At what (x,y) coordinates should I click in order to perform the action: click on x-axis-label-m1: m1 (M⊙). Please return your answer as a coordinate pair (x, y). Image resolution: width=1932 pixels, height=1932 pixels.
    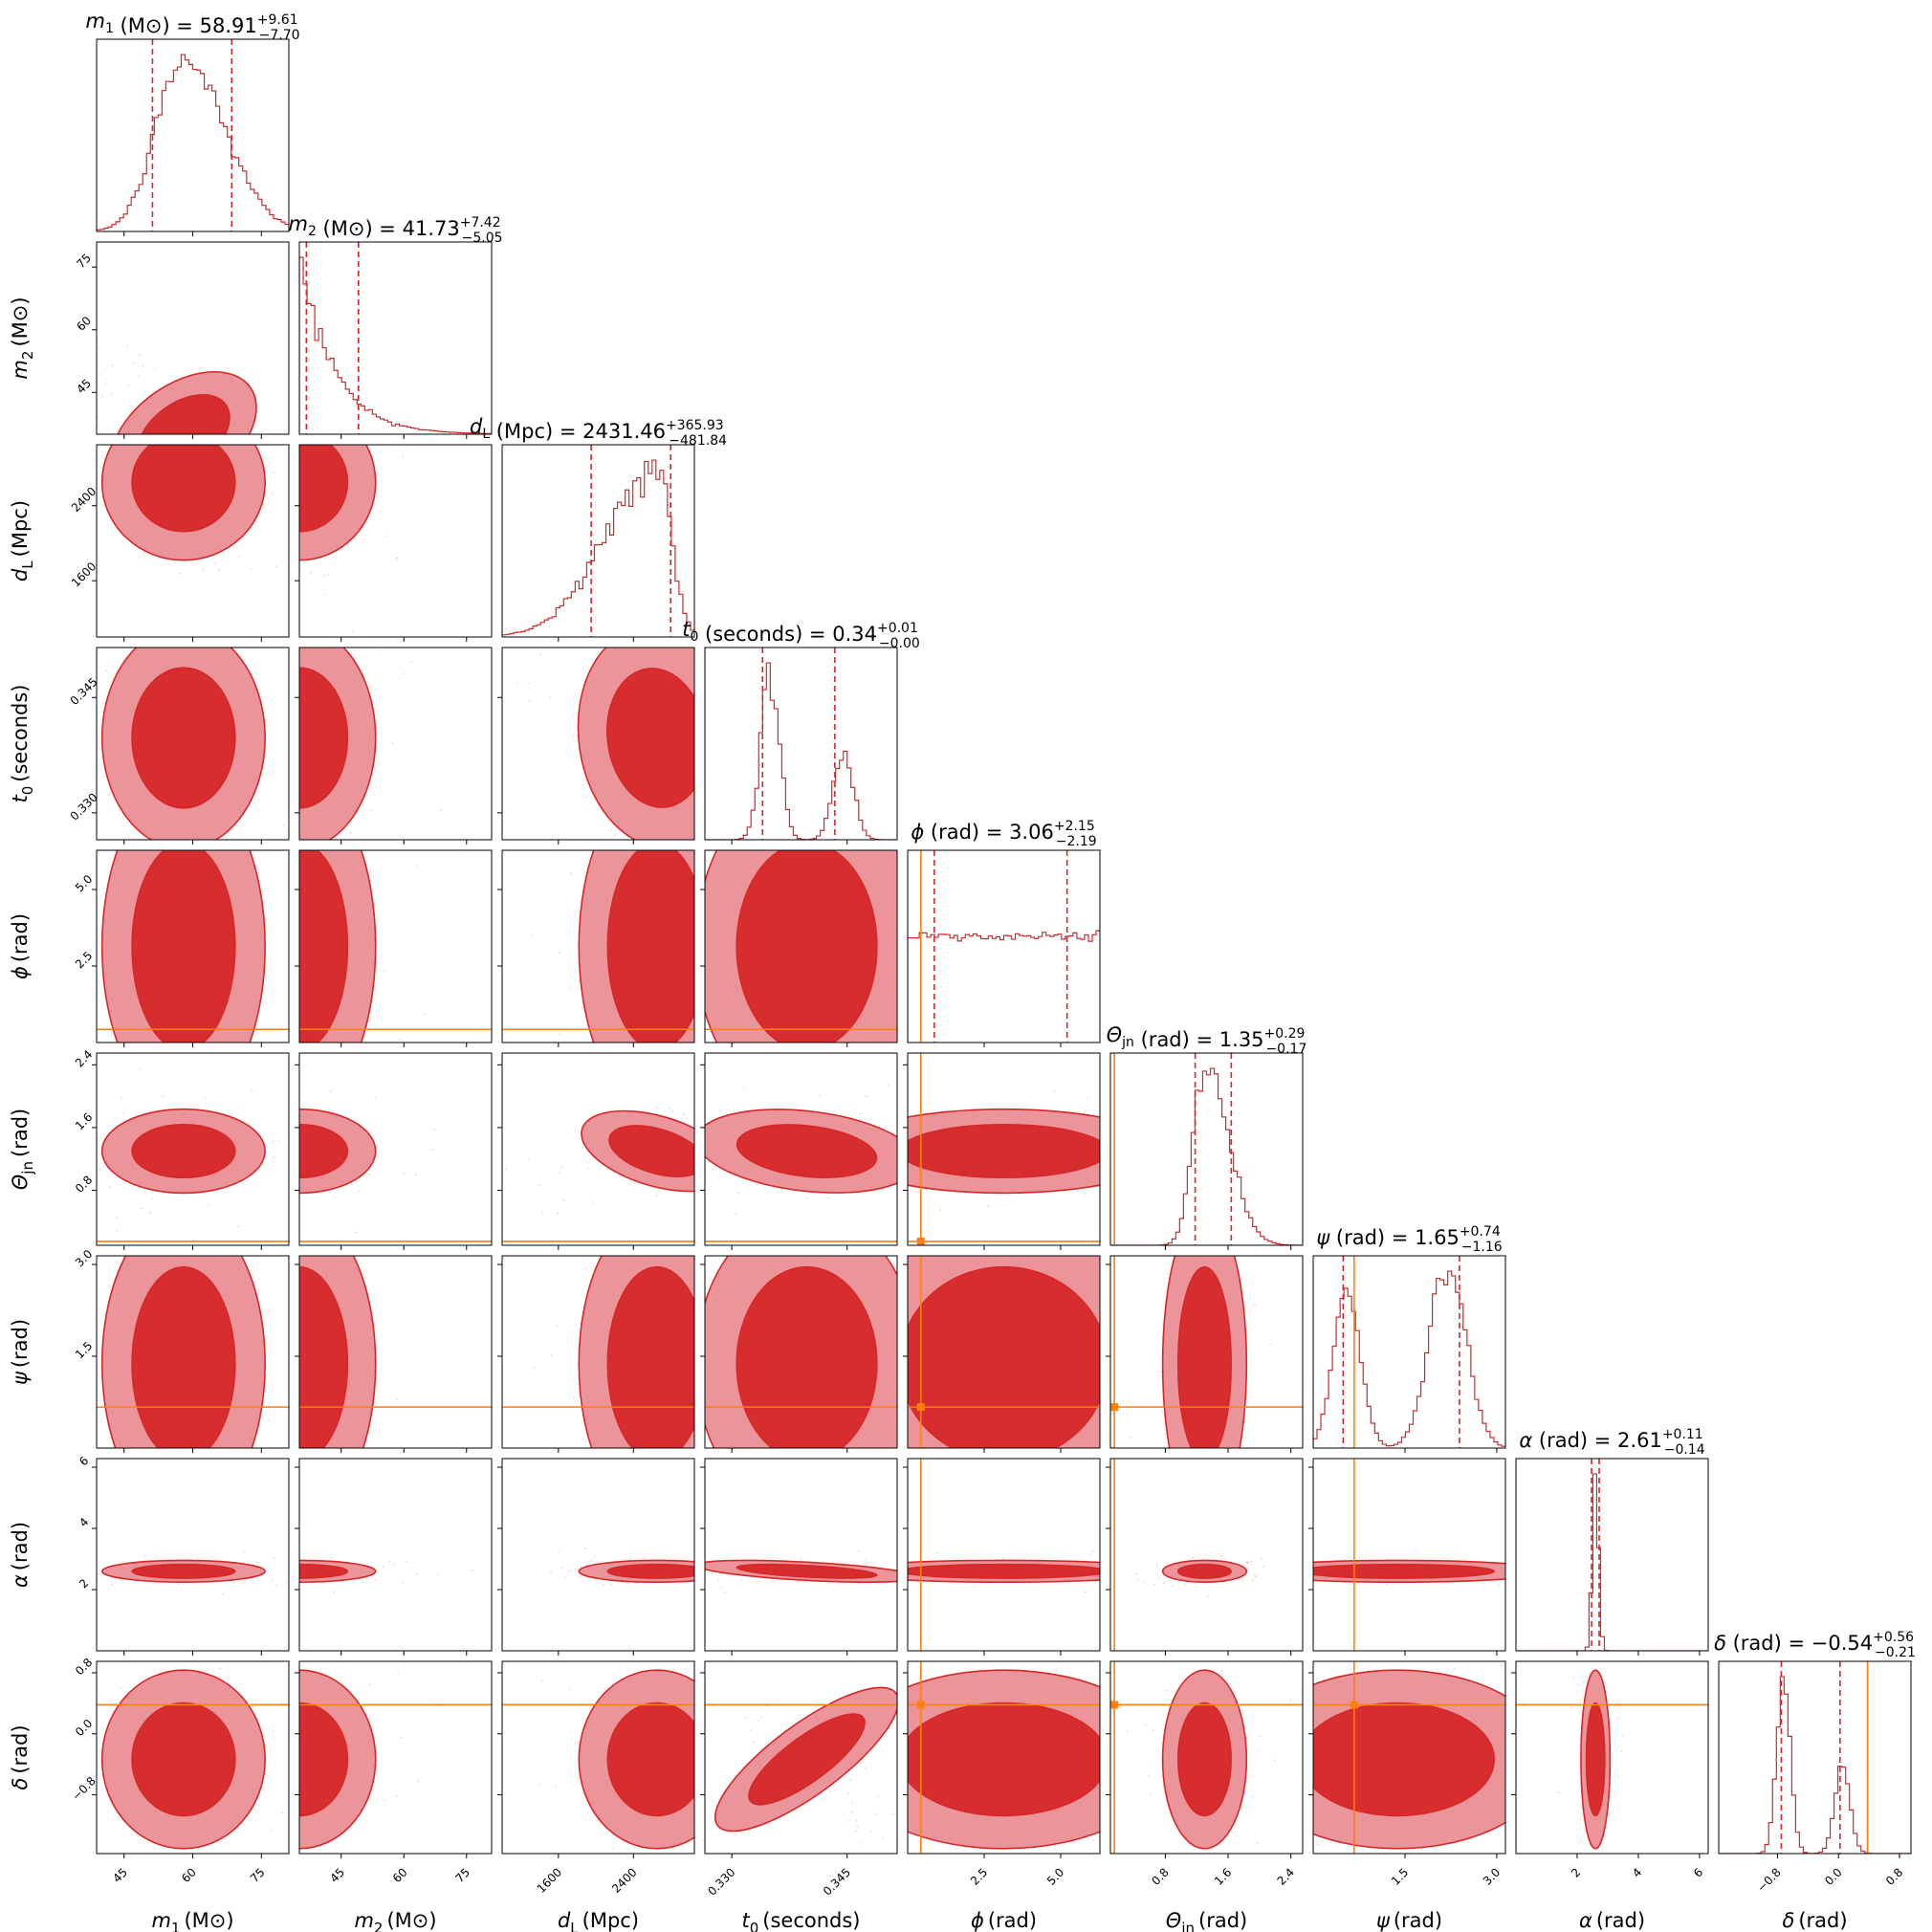
    Looking at the image, I should click on (192, 1920).